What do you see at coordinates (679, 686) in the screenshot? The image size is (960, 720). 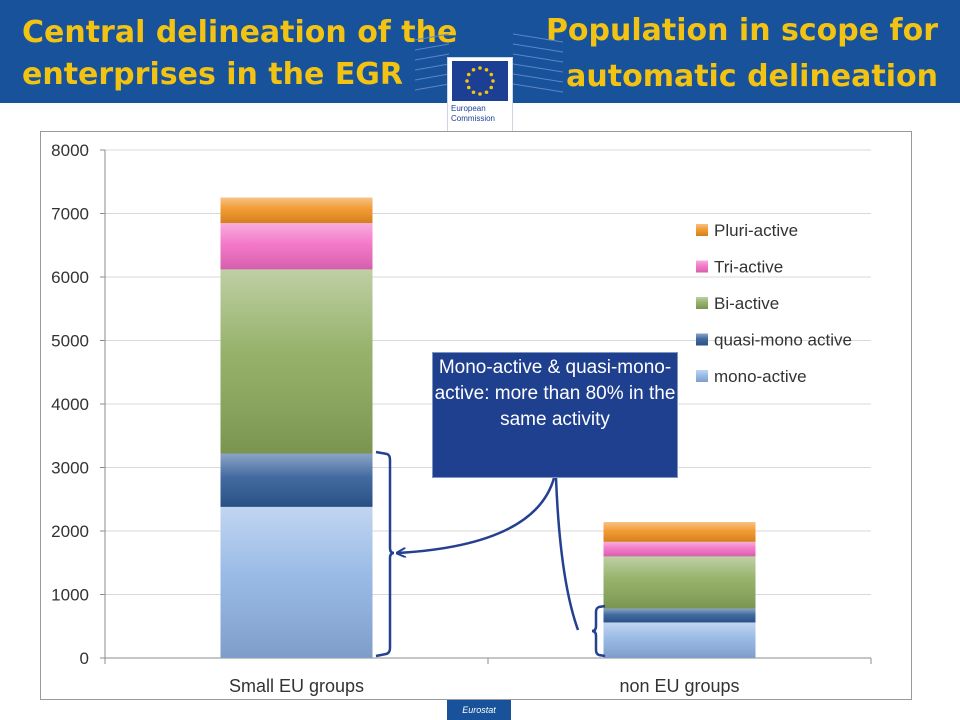 I see `x-category-label: non EU groups` at bounding box center [679, 686].